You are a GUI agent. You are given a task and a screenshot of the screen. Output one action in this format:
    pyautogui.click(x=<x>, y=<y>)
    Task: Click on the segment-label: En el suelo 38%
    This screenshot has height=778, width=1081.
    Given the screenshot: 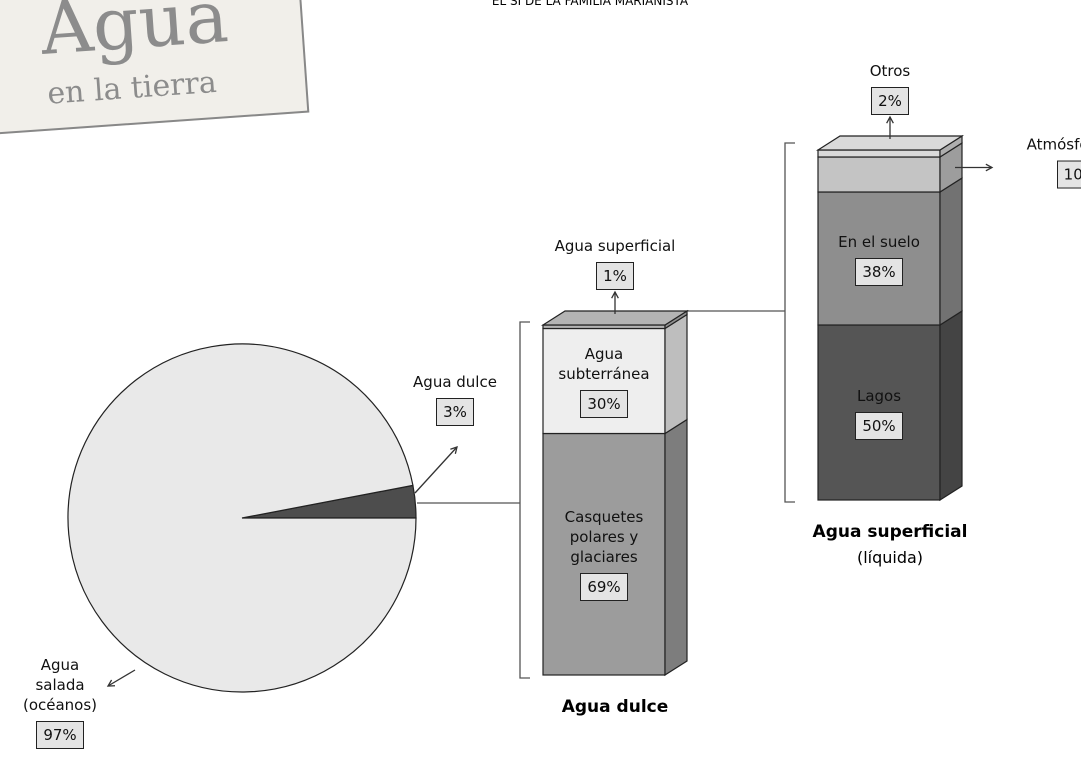 What is the action you would take?
    pyautogui.click(x=879, y=259)
    